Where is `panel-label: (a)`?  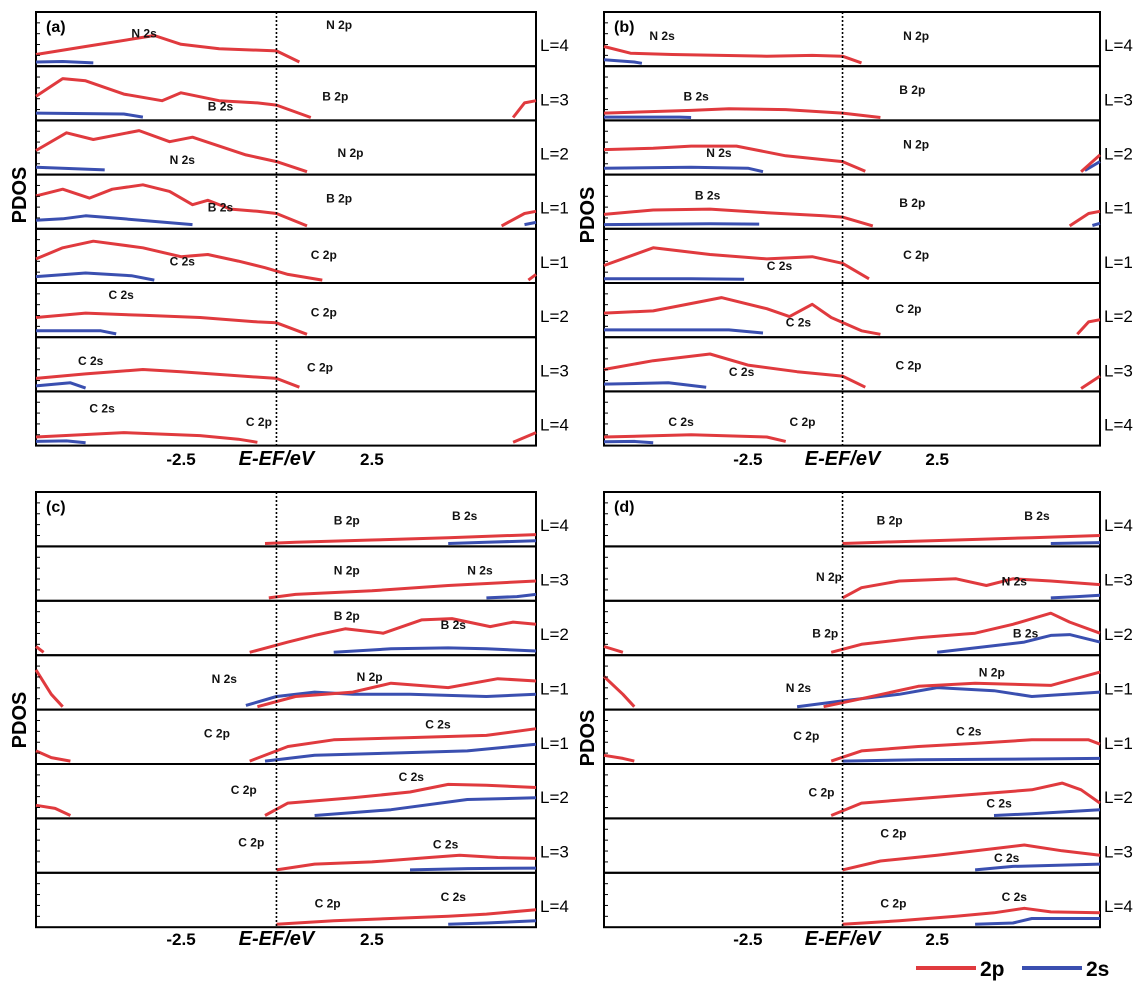
panel-label: (a) is located at coordinates (56, 27).